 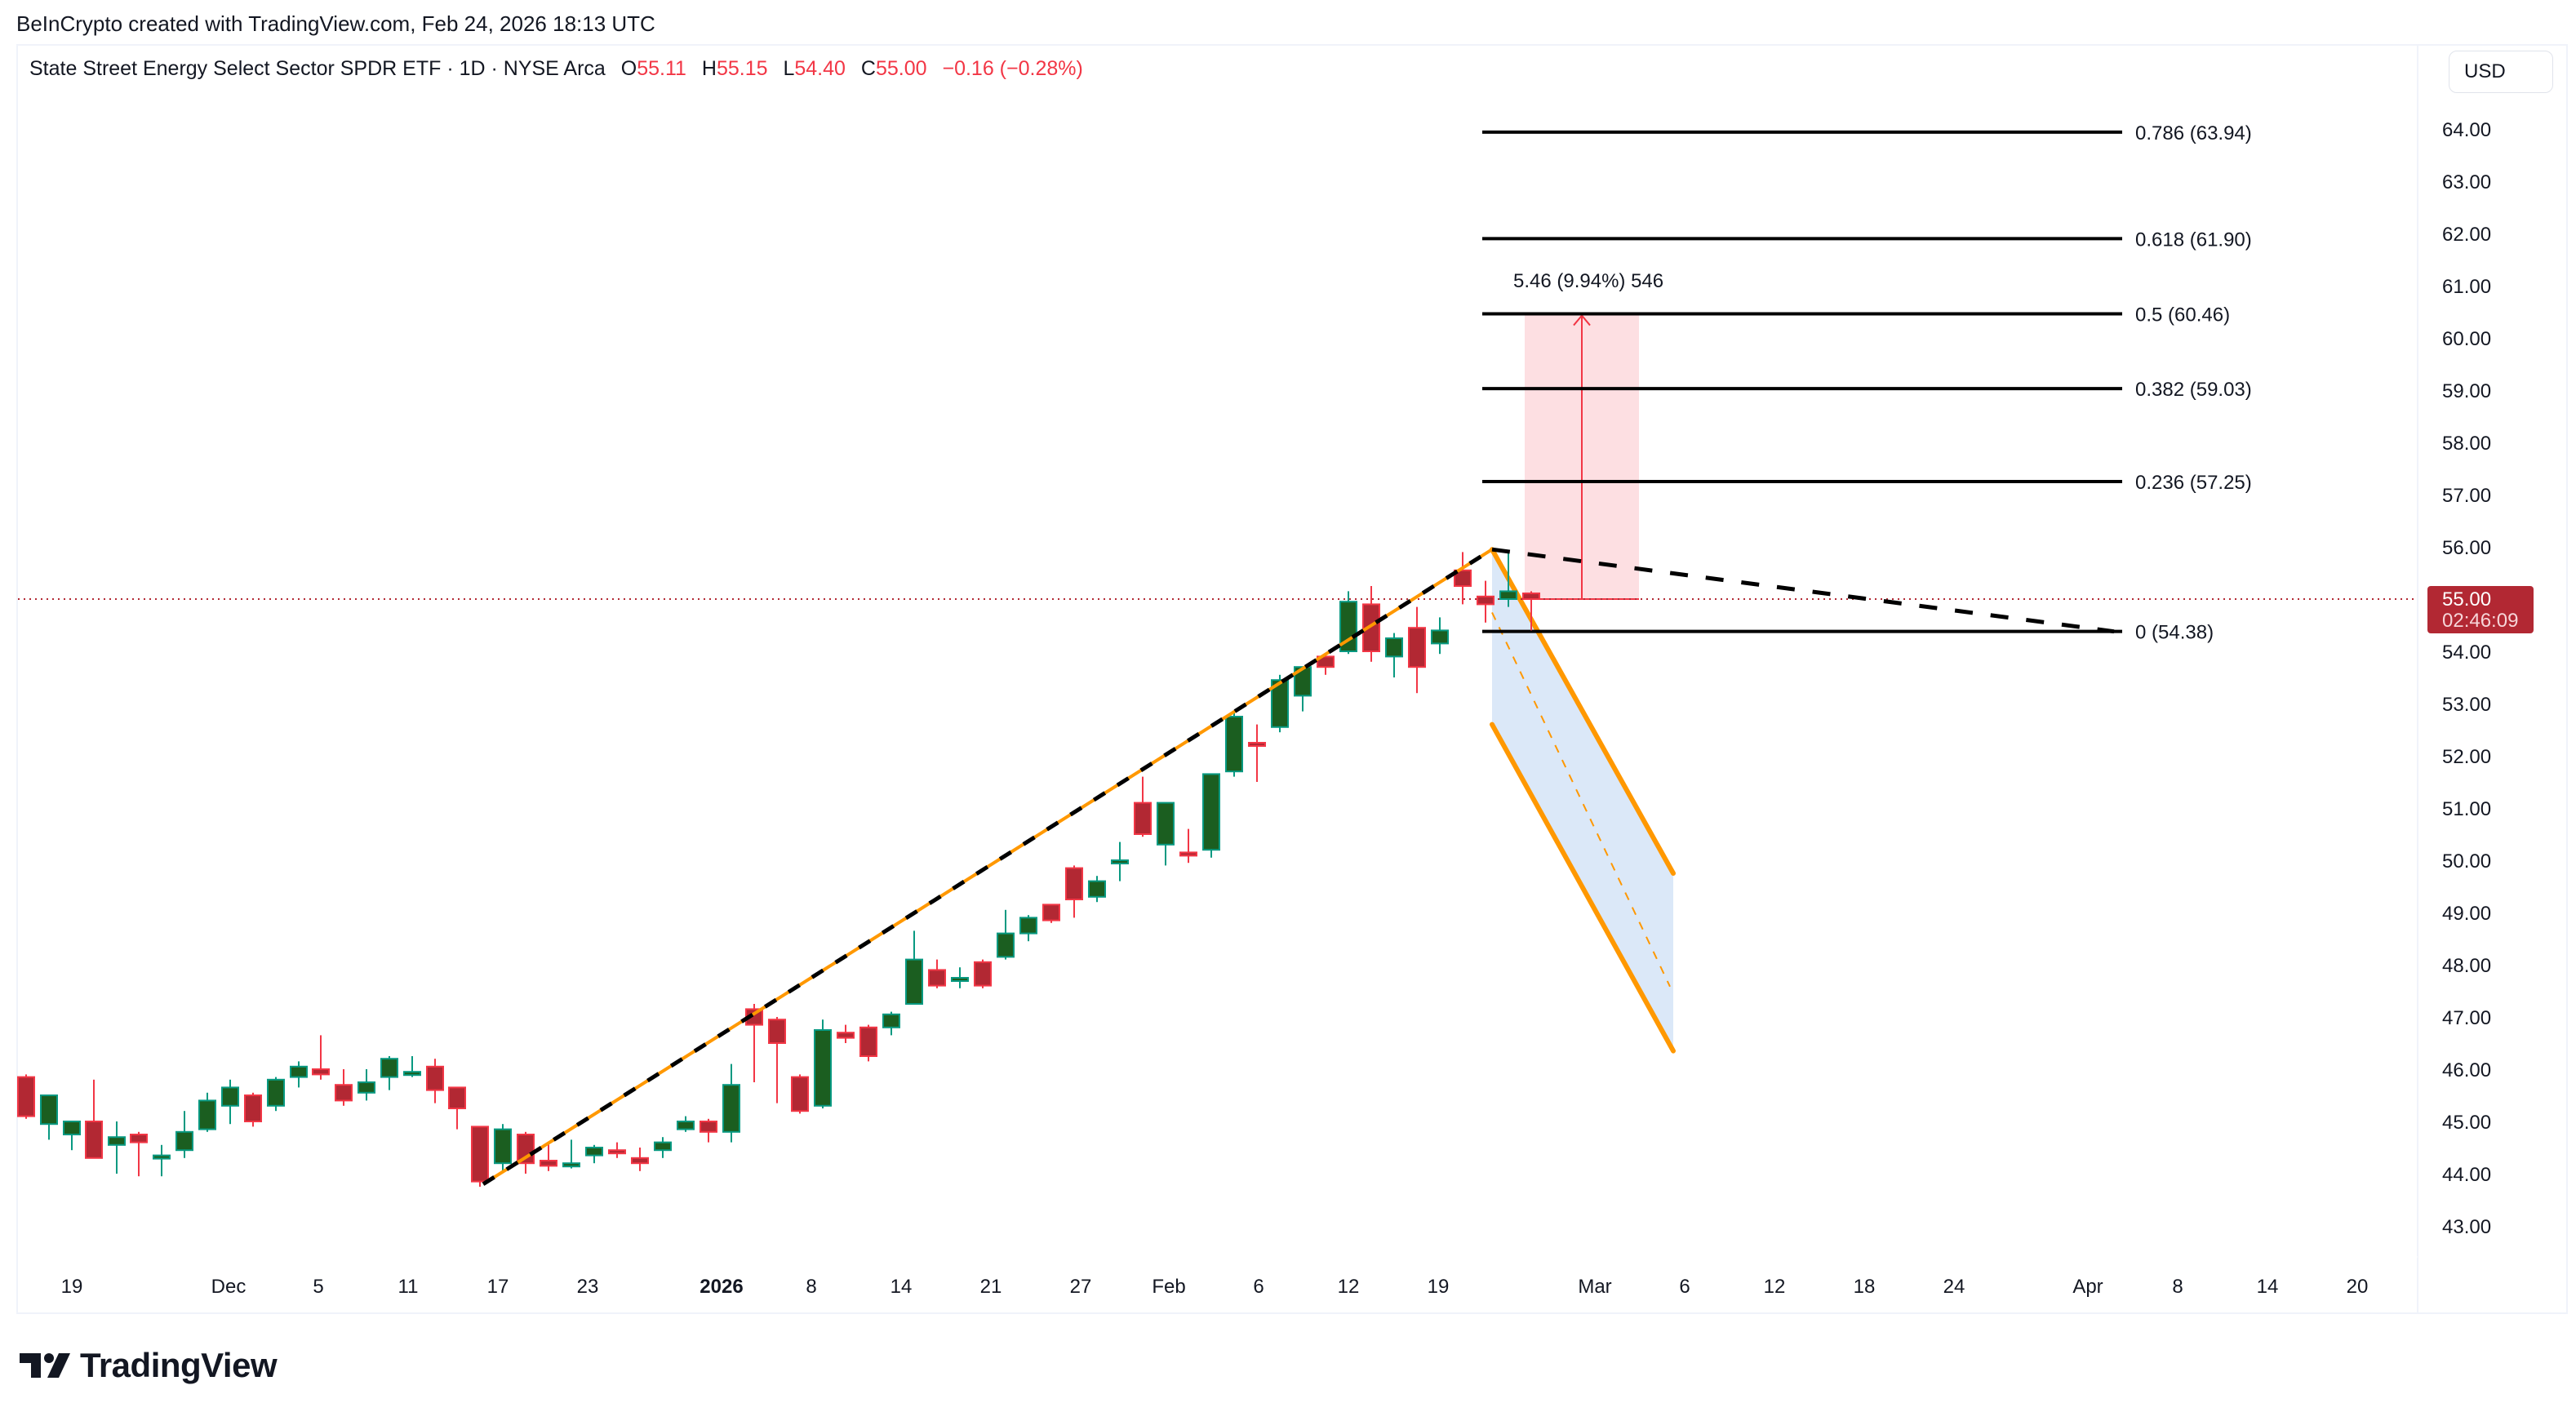 I want to click on time-axis-label: 19, so click(x=1439, y=1287).